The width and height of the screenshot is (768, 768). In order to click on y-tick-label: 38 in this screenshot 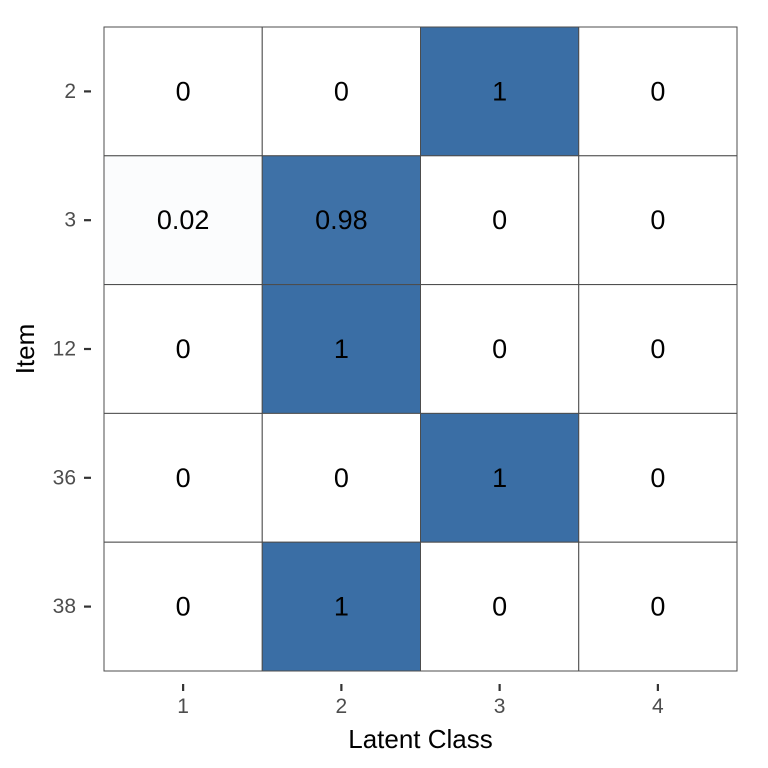, I will do `click(64, 606)`.